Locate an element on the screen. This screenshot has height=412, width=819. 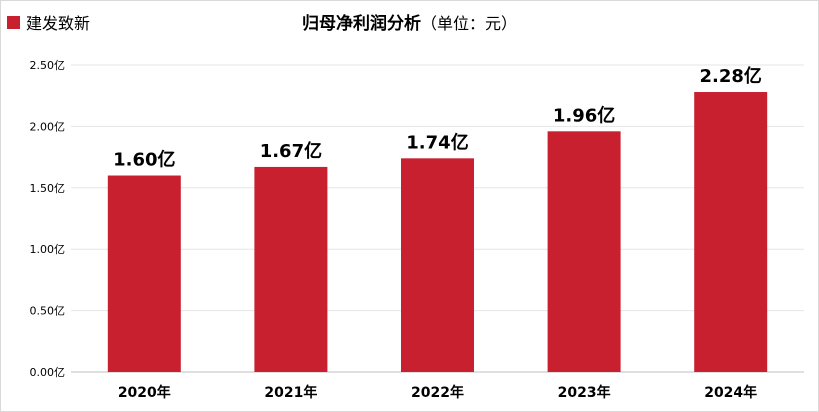
y-tick-label: 1.50亿 is located at coordinates (48, 188).